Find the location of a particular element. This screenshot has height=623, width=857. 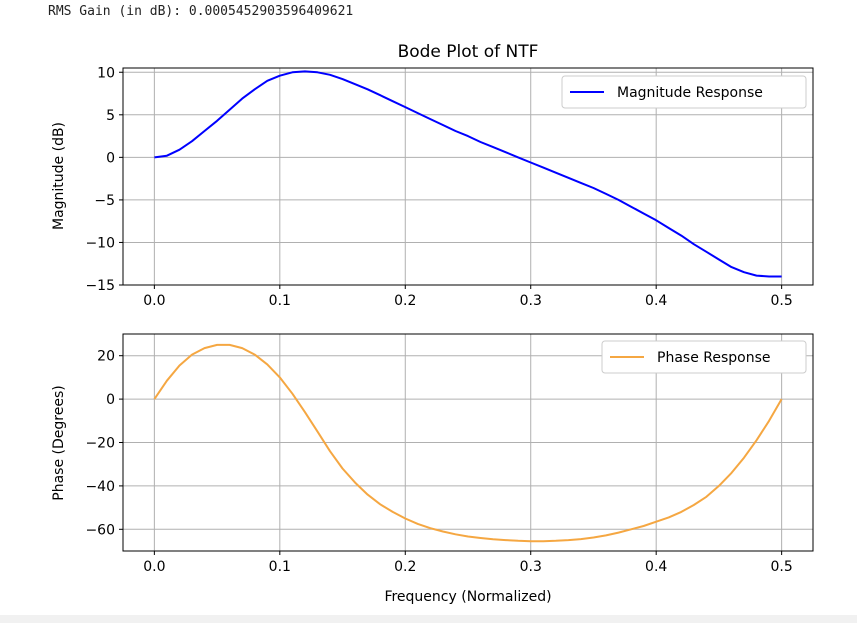

bottom-scroll-edge is located at coordinates (428, 619).